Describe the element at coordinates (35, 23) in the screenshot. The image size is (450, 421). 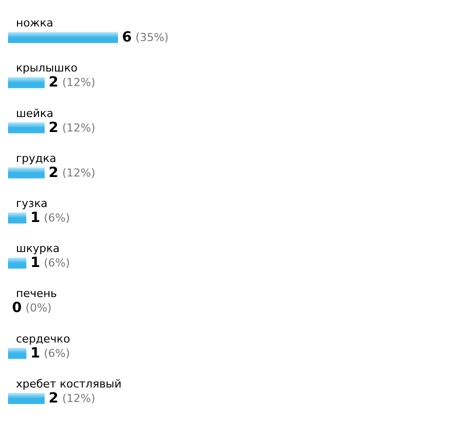
I see `y-tick-label: ножка` at that location.